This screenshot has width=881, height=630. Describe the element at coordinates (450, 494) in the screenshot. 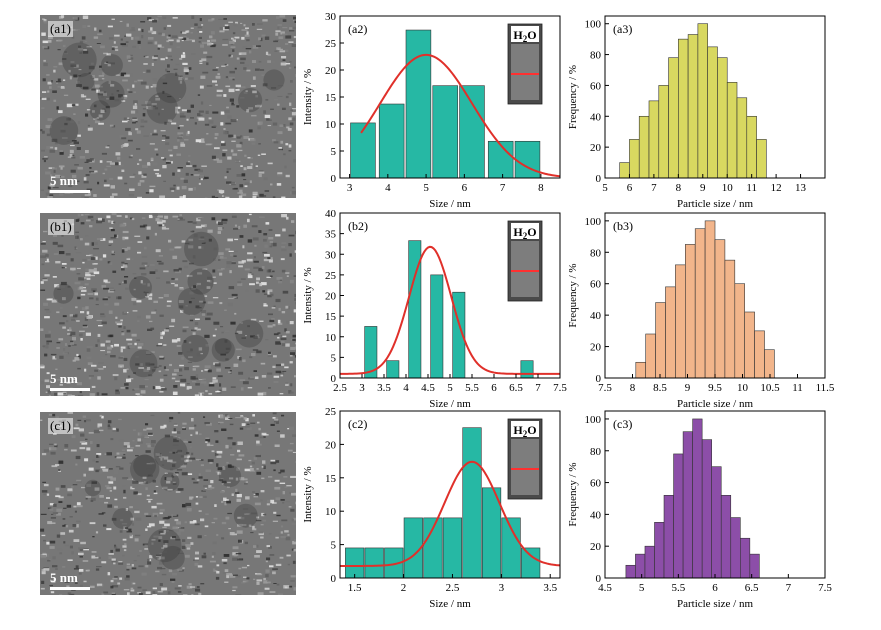

I see `axes-frame` at that location.